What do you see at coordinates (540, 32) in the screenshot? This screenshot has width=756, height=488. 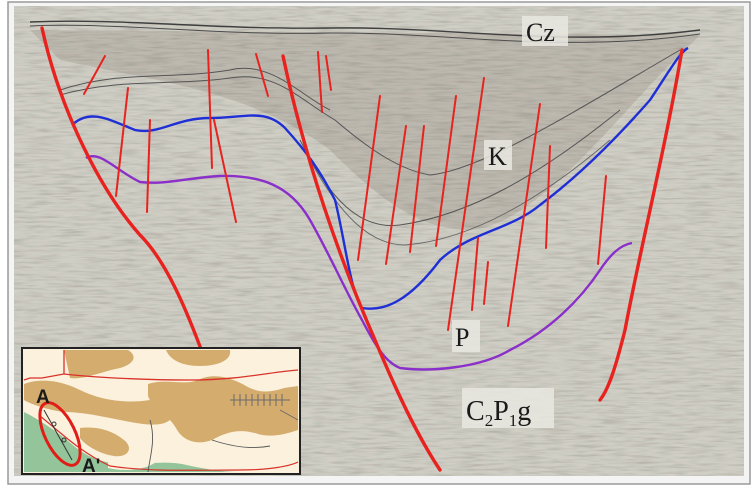 I see `label-cz: Cz` at bounding box center [540, 32].